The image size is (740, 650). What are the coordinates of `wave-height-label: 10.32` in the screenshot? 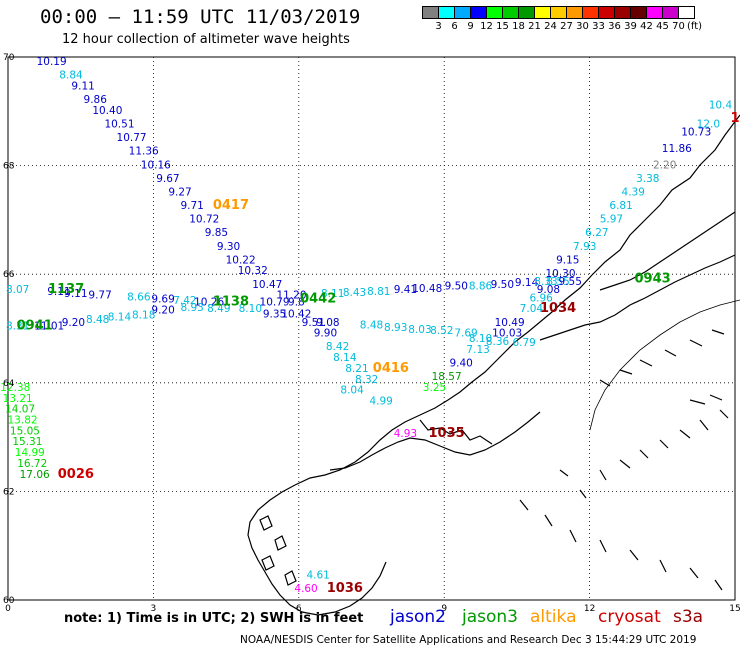 It's located at (253, 271).